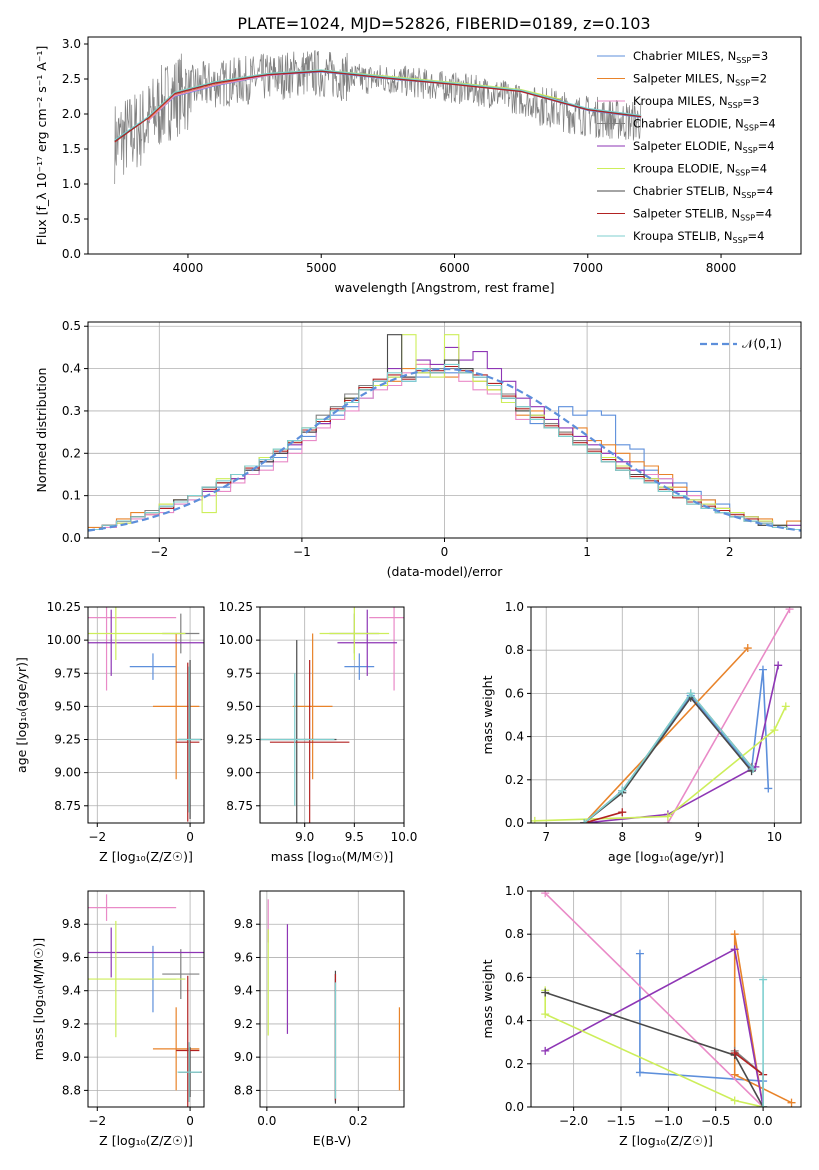 The image size is (819, 1170). Describe the element at coordinates (71, 79) in the screenshot. I see `y-tick-label: 2.5` at that location.